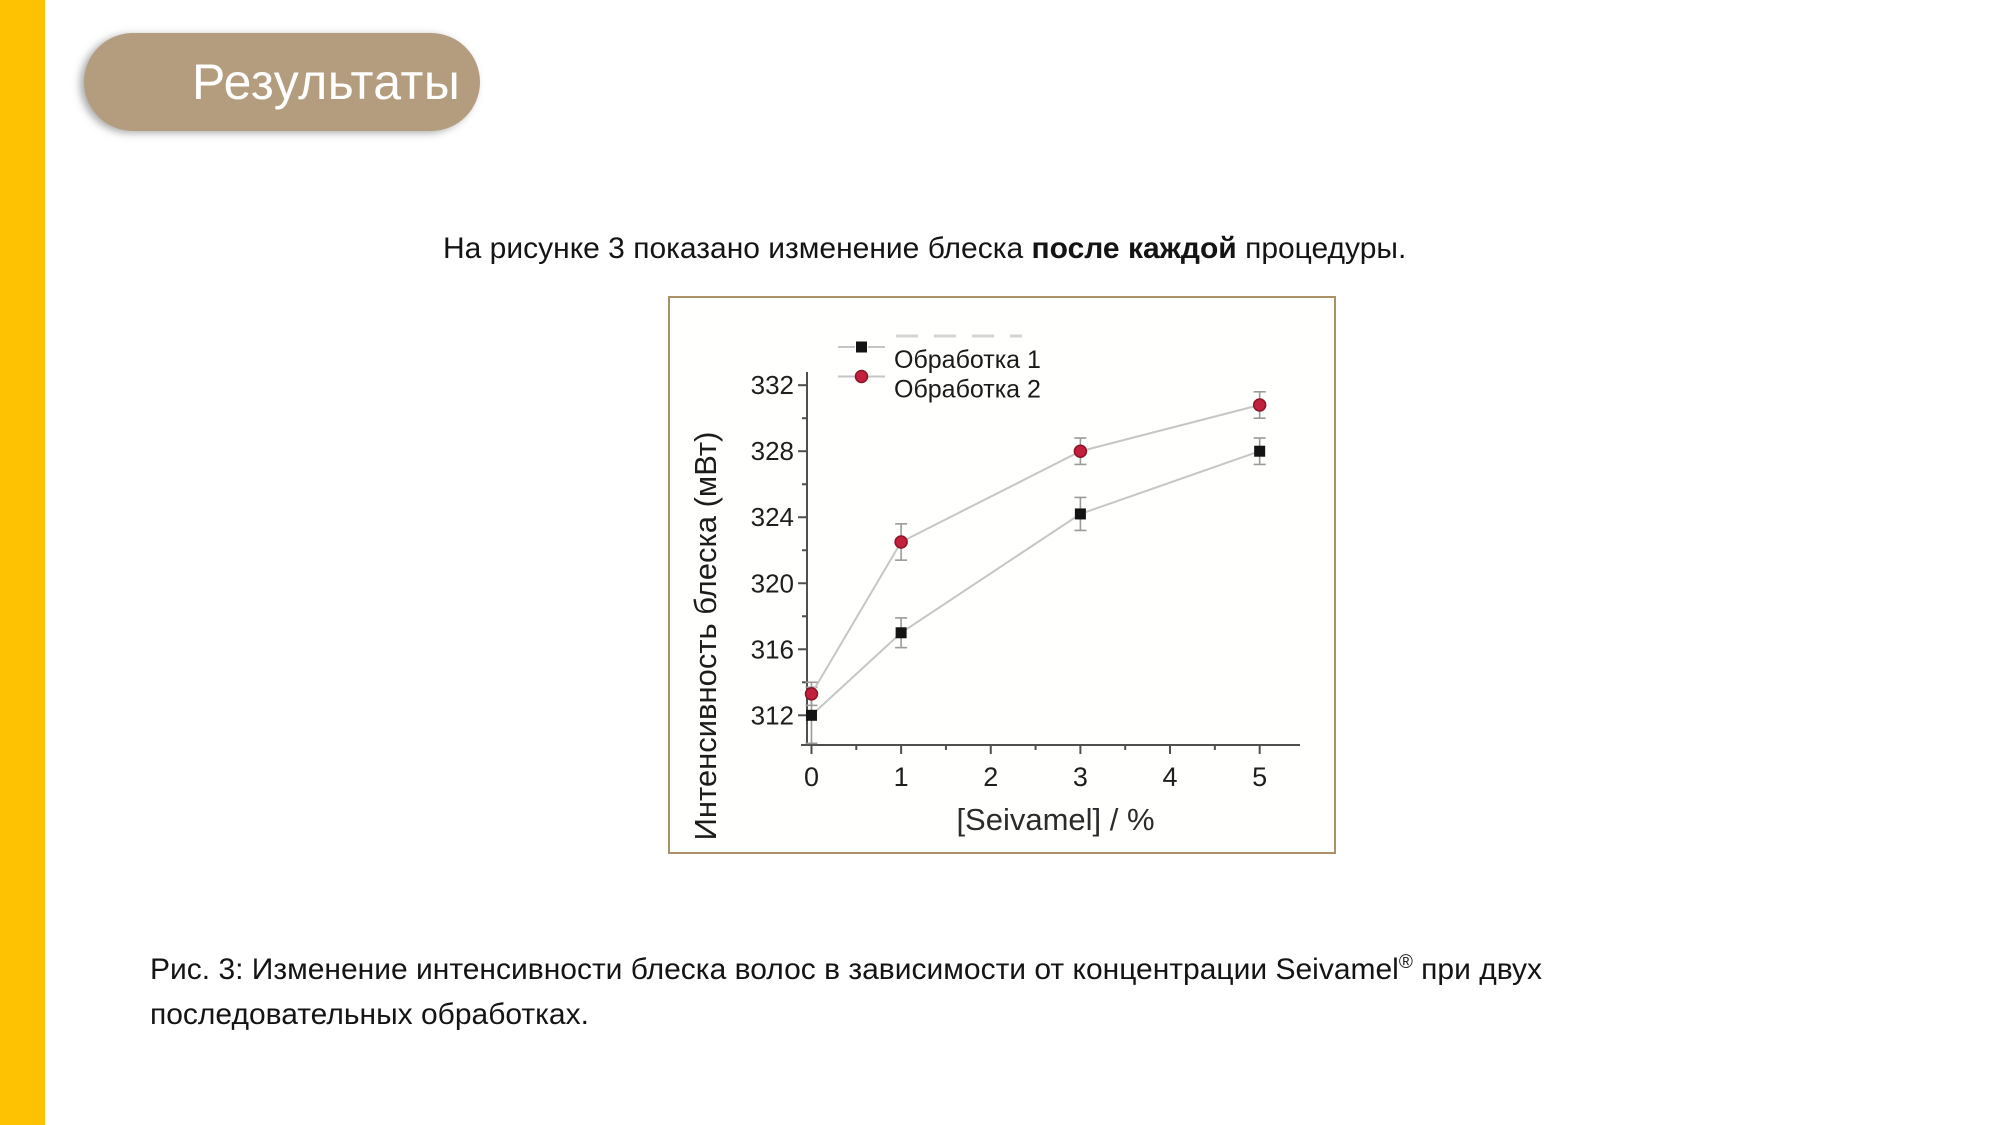 The height and width of the screenshot is (1125, 2000). I want to click on x-tick-label: 1, so click(901, 777).